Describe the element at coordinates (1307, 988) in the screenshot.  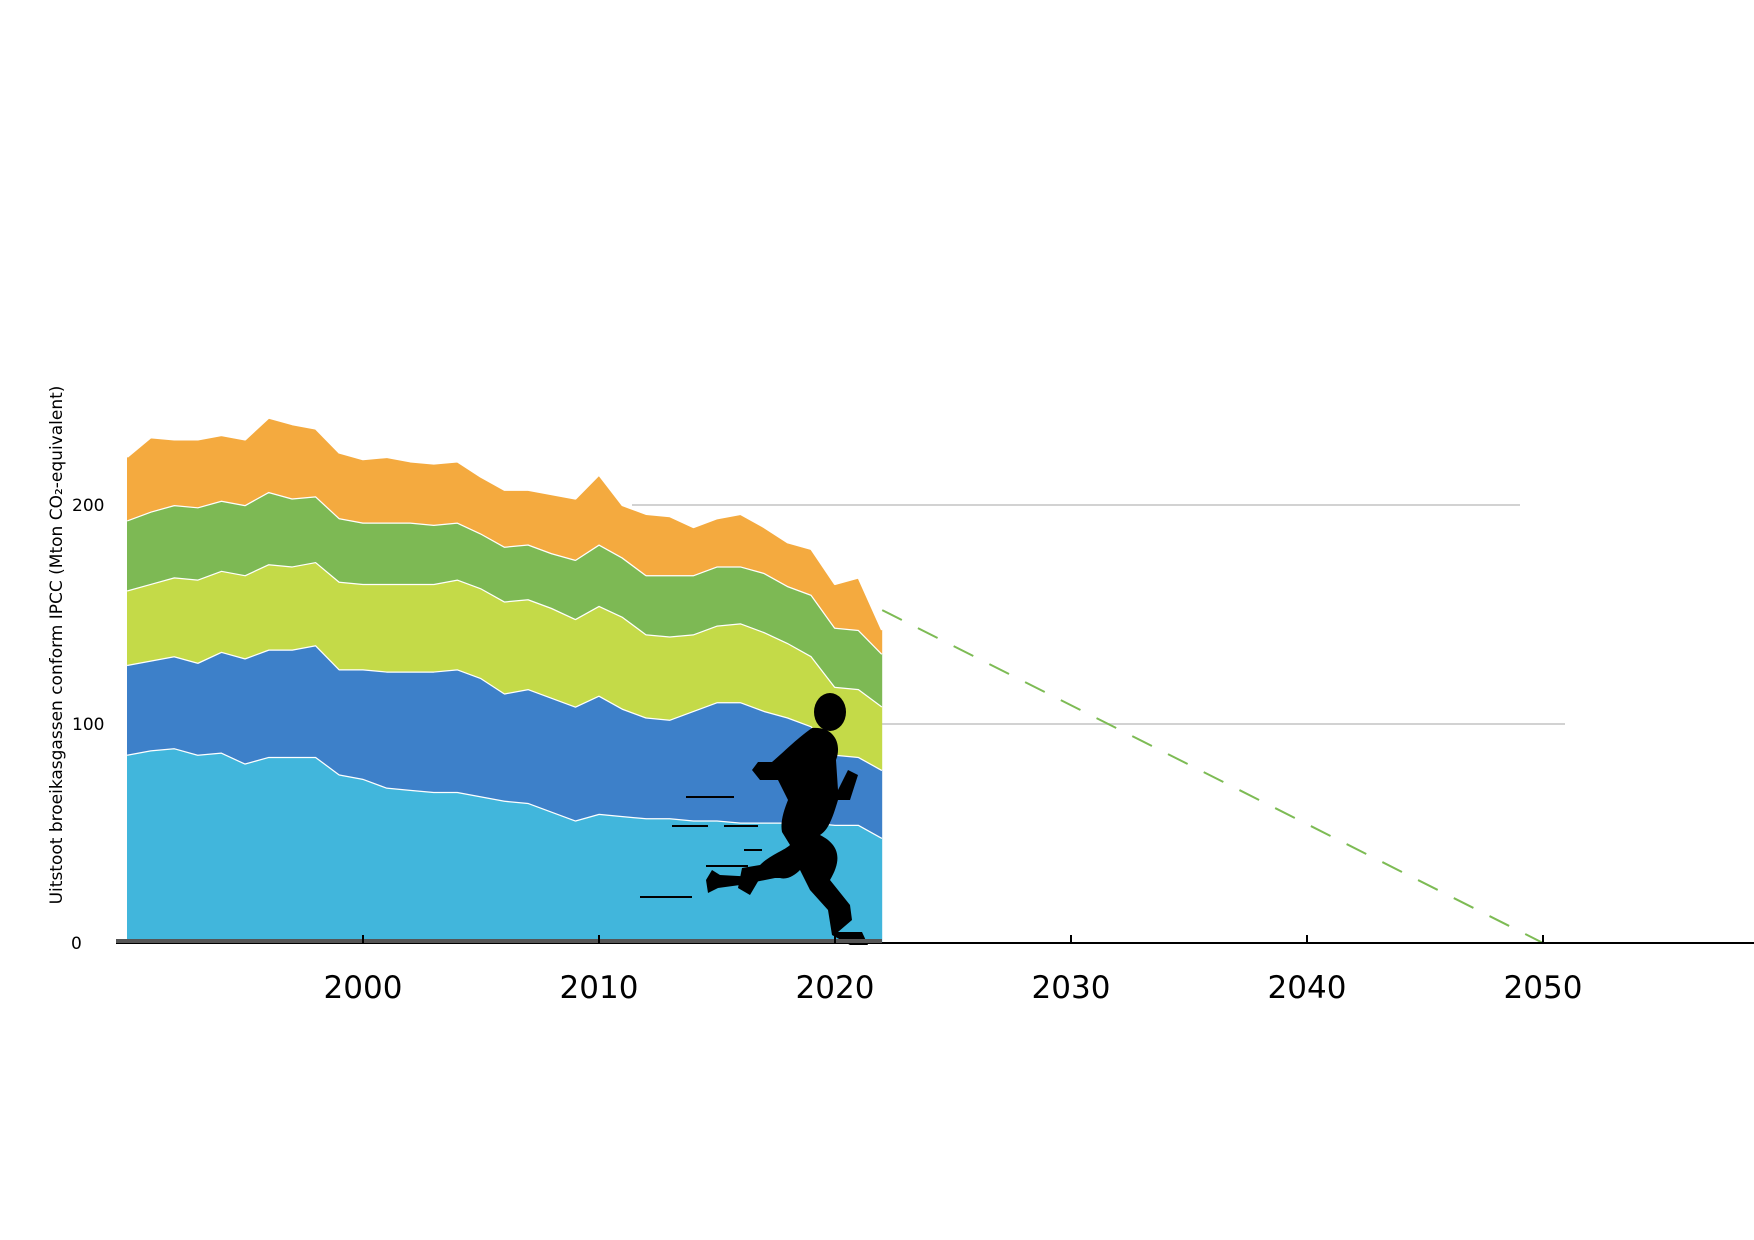
I see `x-tick-label-2040: 2040` at that location.